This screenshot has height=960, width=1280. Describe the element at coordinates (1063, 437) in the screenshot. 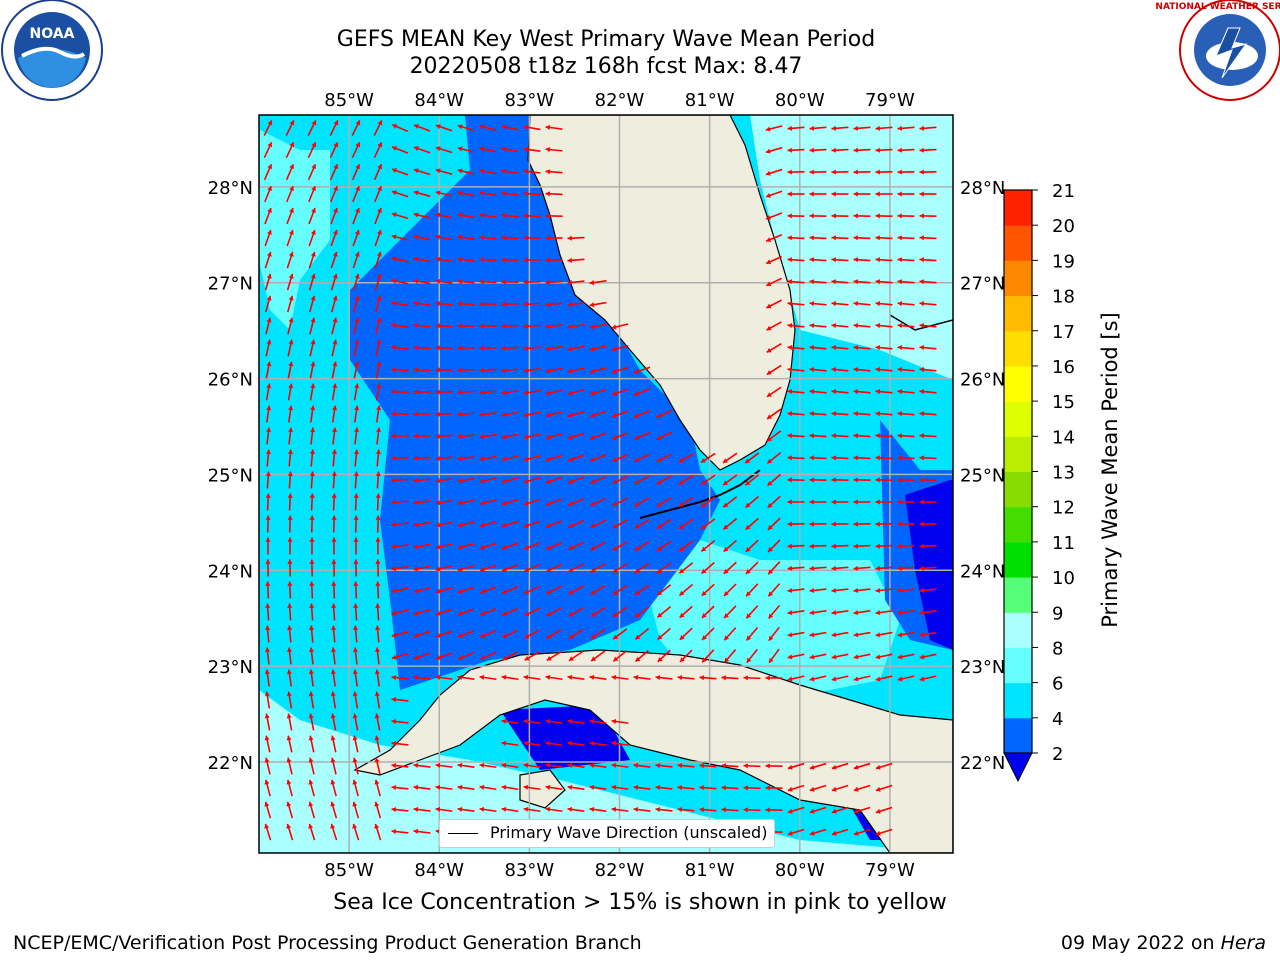

I see `colorbar-tick-label: 14` at that location.